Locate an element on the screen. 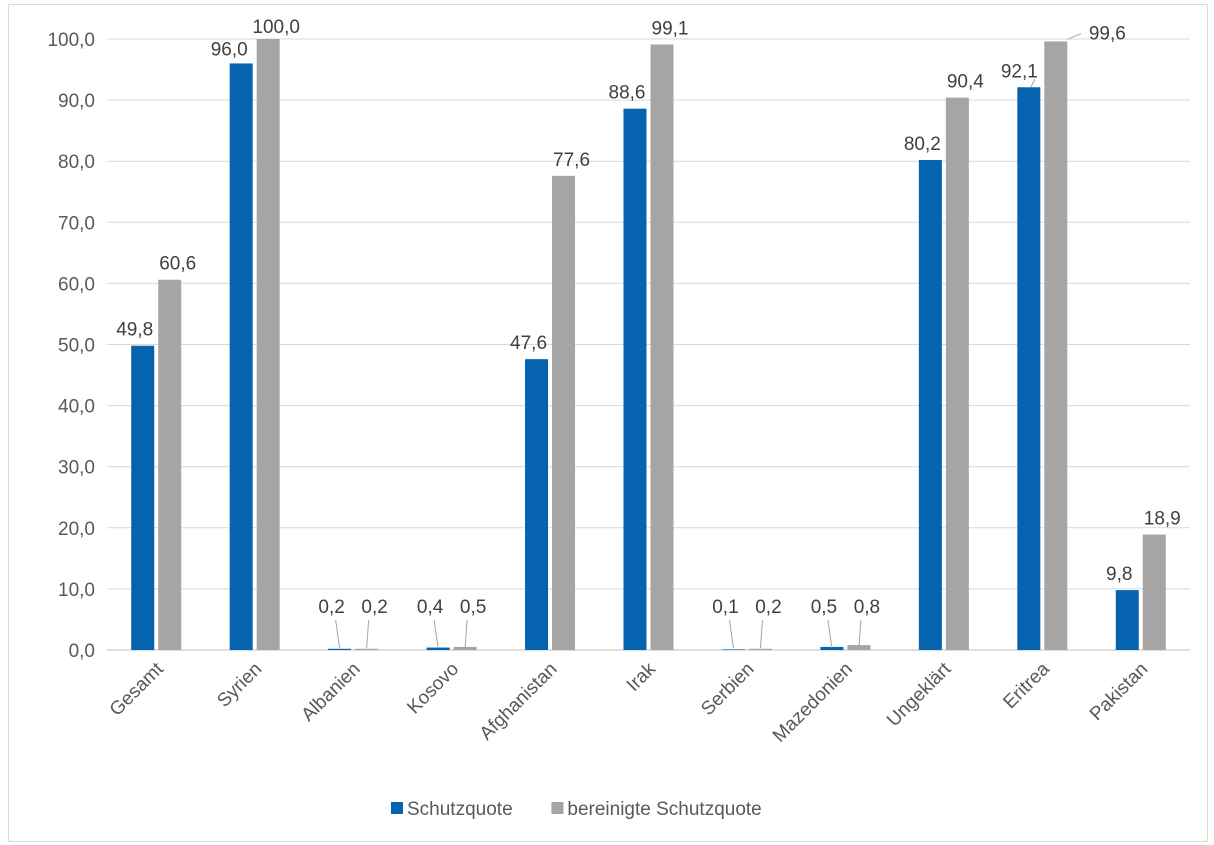 The width and height of the screenshot is (1214, 845). data-label: 49,8 is located at coordinates (134, 330).